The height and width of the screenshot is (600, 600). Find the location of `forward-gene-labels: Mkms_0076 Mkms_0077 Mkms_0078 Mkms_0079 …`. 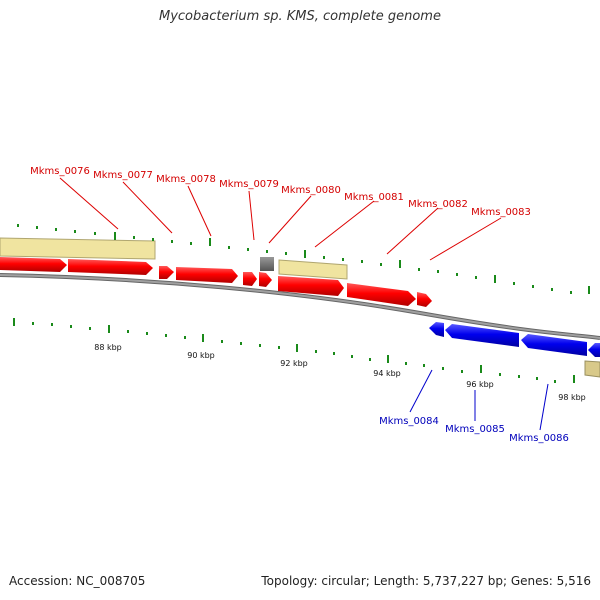

forward-gene-labels: Mkms_0076 Mkms_0077 Mkms_0078 Mkms_0079 … is located at coordinates (280, 192).